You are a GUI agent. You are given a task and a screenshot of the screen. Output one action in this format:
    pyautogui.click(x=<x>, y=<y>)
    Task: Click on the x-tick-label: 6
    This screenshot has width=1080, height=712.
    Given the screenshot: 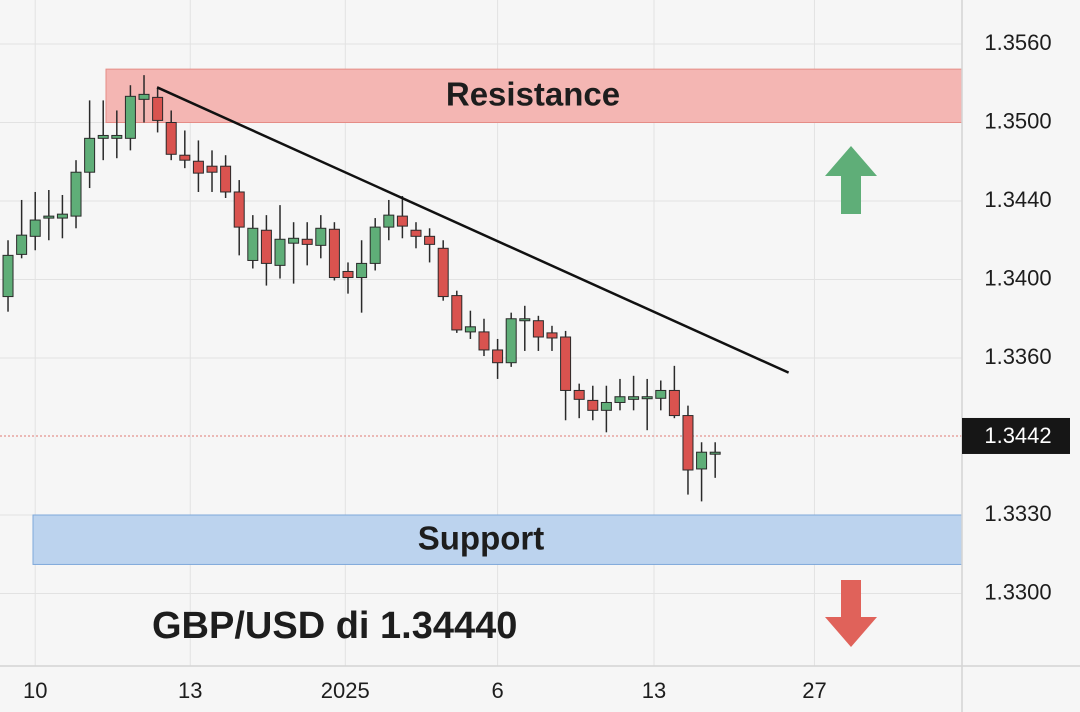 What is the action you would take?
    pyautogui.click(x=497, y=690)
    